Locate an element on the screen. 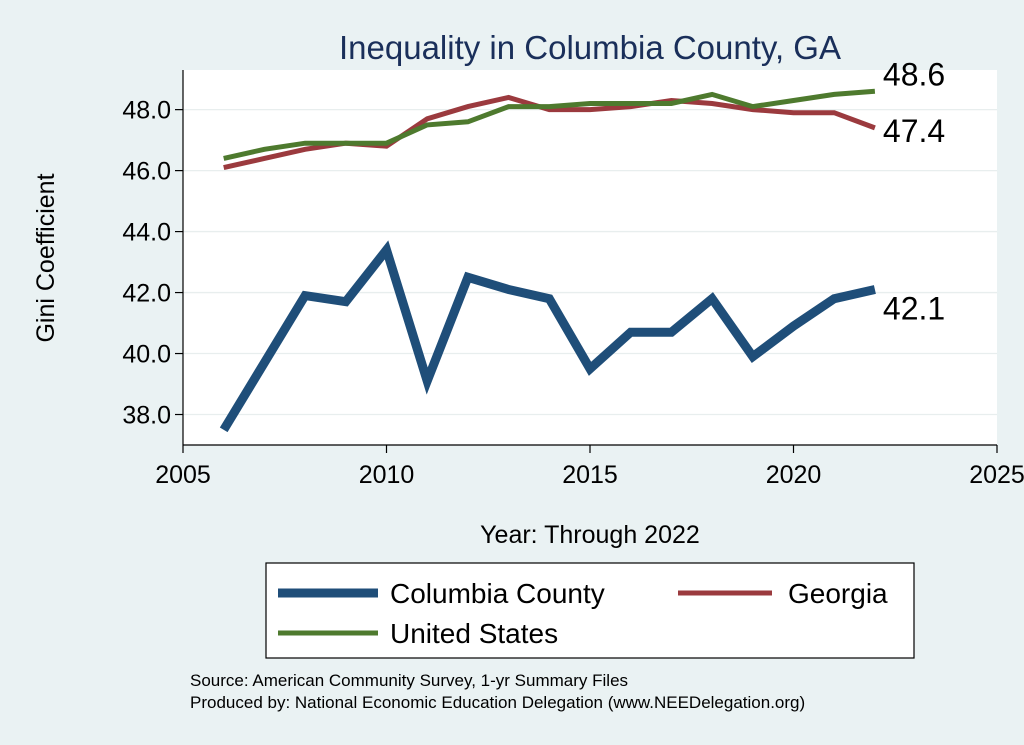 The image size is (1024, 745). x-tick-label: 2005 is located at coordinates (183, 475).